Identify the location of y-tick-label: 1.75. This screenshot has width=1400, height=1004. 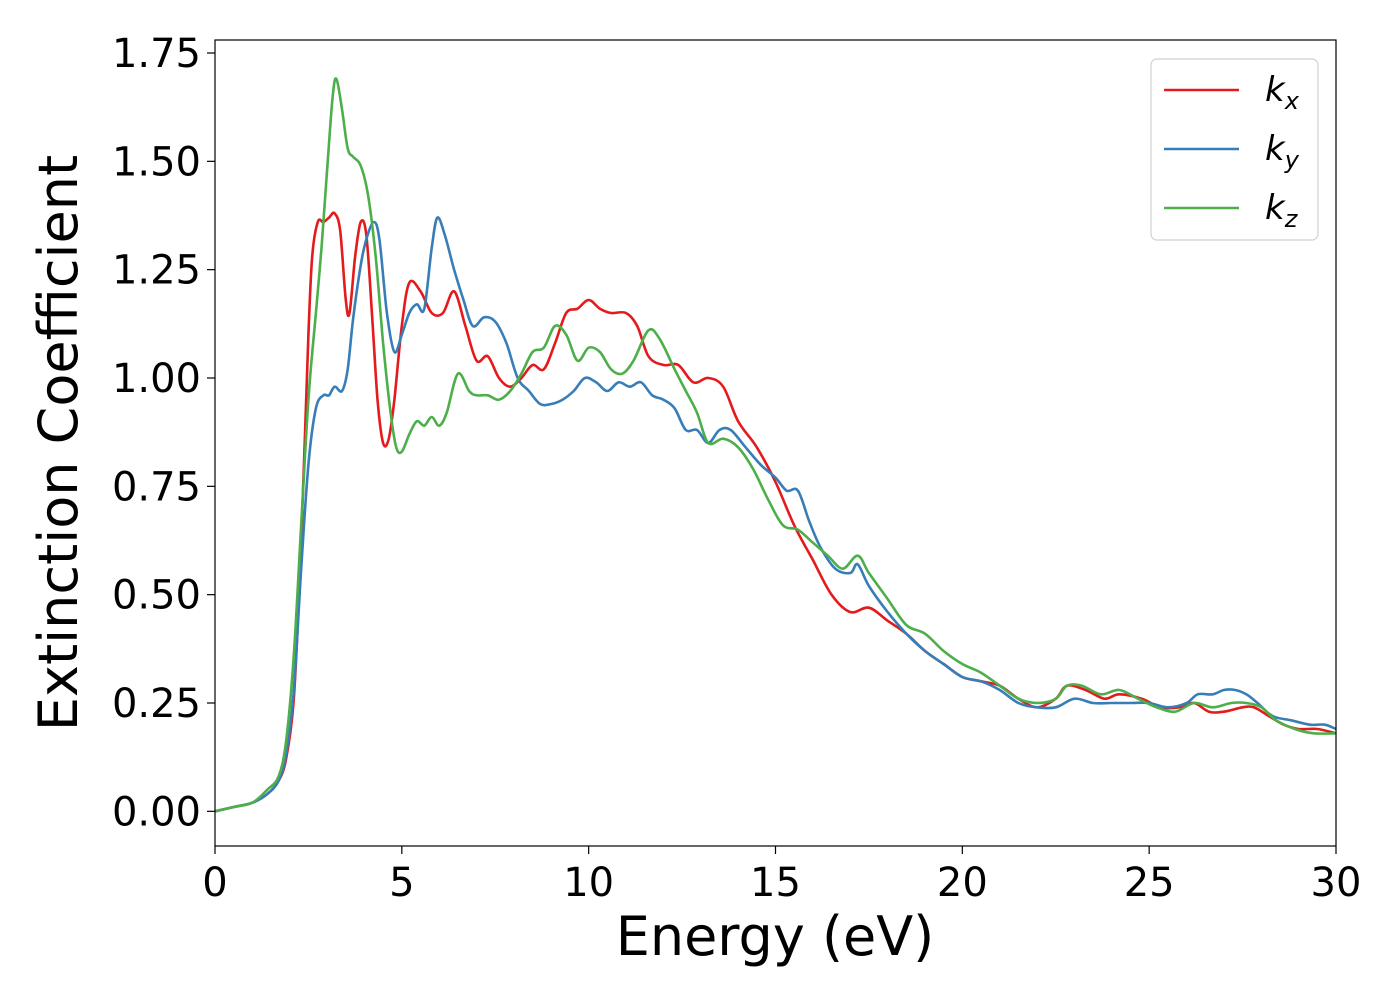
(156, 54).